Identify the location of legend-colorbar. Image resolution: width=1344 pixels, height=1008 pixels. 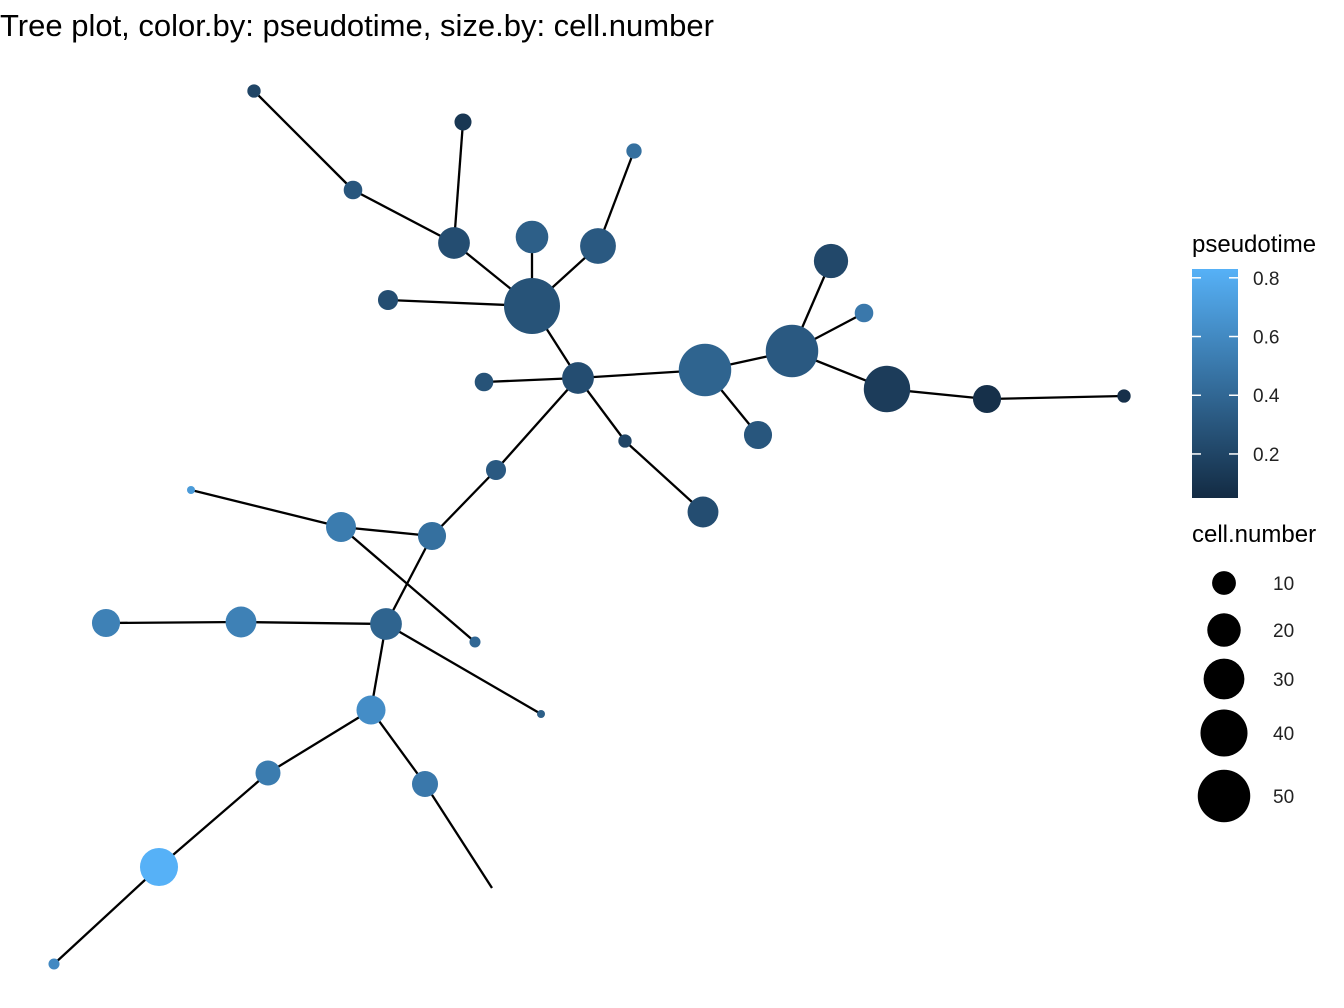
(1215, 383).